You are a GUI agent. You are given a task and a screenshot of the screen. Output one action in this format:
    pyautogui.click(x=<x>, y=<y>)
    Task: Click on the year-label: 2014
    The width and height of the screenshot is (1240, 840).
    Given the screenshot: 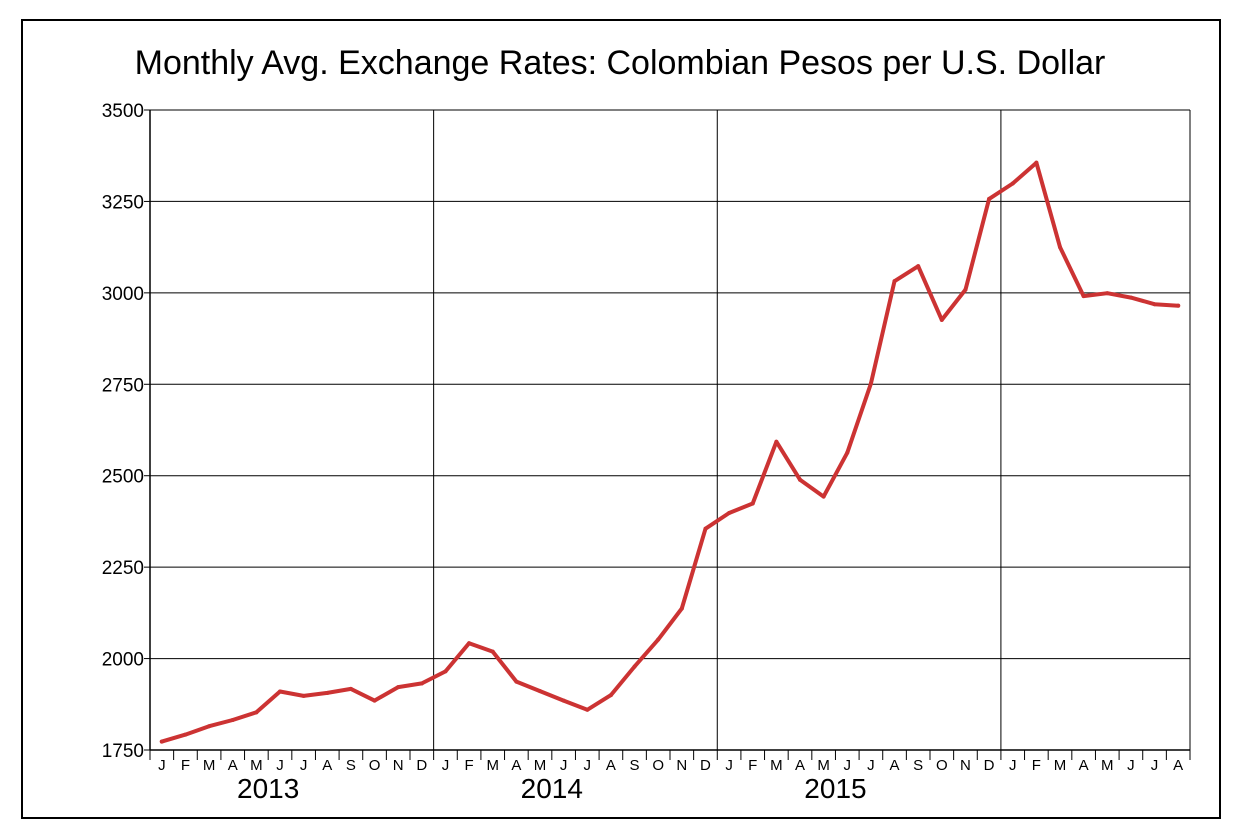 What is the action you would take?
    pyautogui.click(x=552, y=788)
    